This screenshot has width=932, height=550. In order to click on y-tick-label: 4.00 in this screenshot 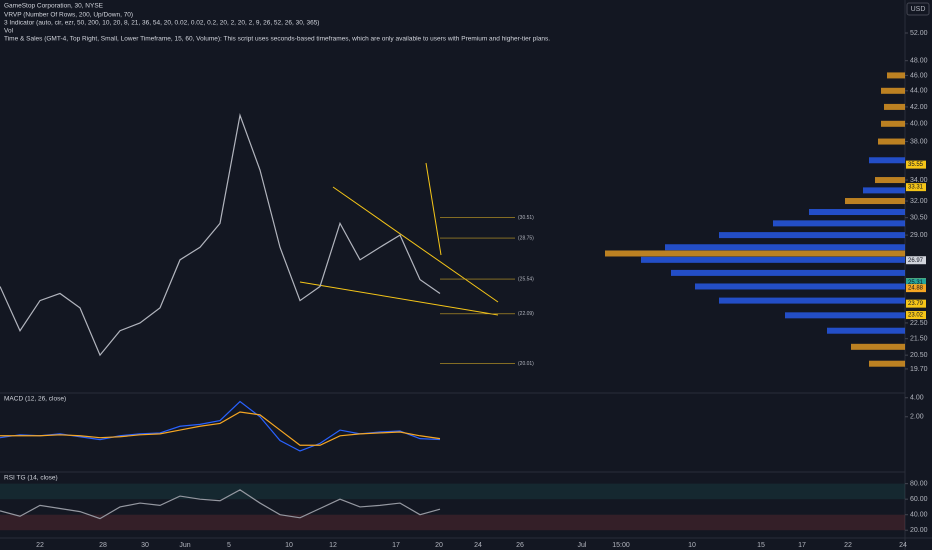, I will do `click(917, 398)`.